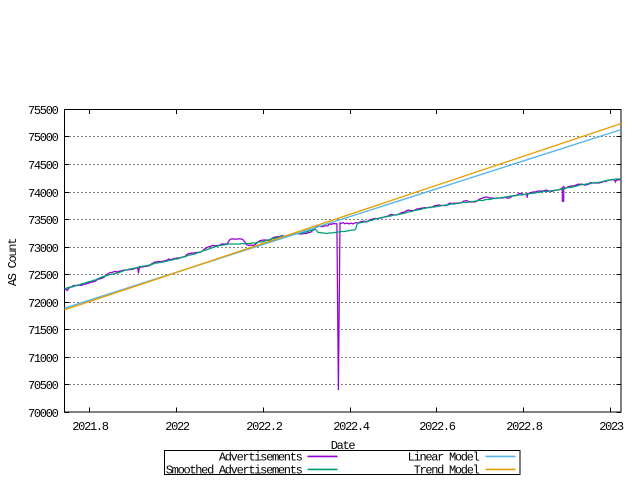  What do you see at coordinates (234, 470) in the screenshot?
I see `svg-text: Smoothed Advertisements` at bounding box center [234, 470].